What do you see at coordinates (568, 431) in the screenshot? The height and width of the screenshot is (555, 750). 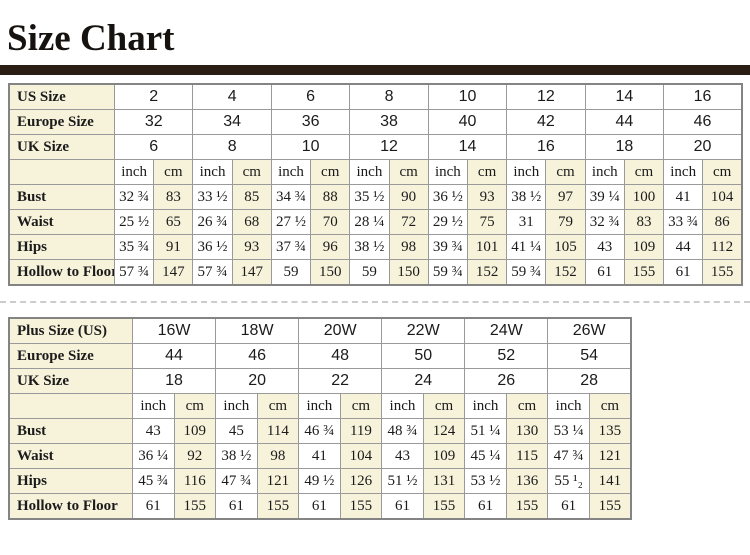 I see `measurement-inch-value: 53 ¼` at bounding box center [568, 431].